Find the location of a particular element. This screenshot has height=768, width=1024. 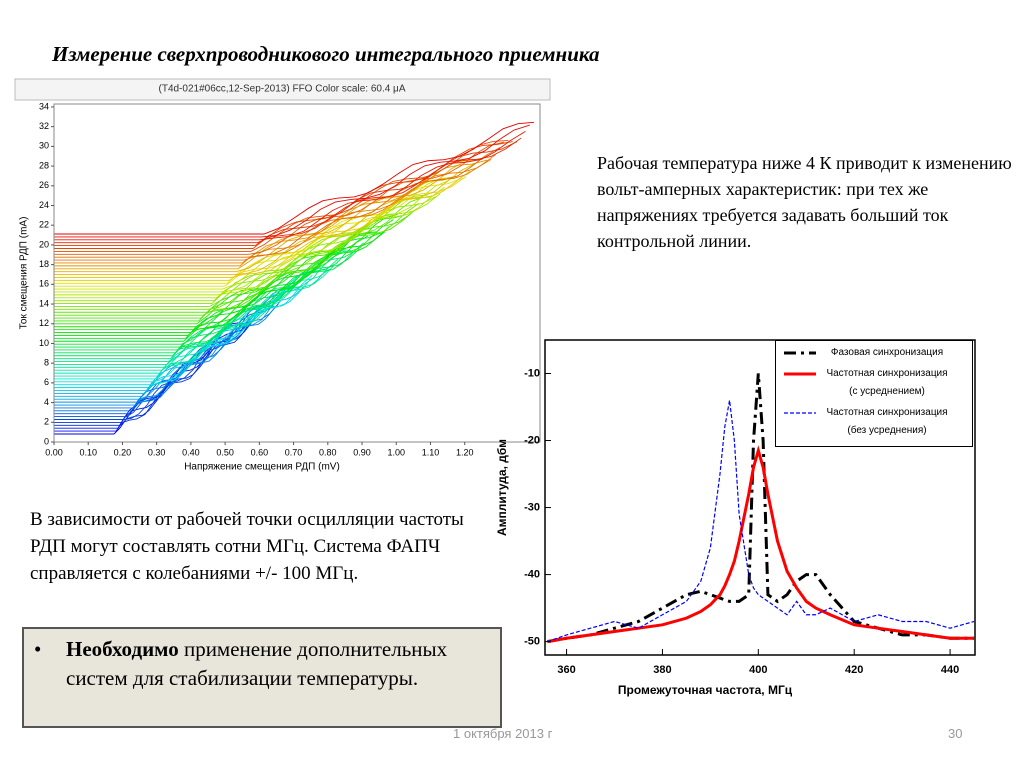

y-tick-label: -40 is located at coordinates (532, 574).